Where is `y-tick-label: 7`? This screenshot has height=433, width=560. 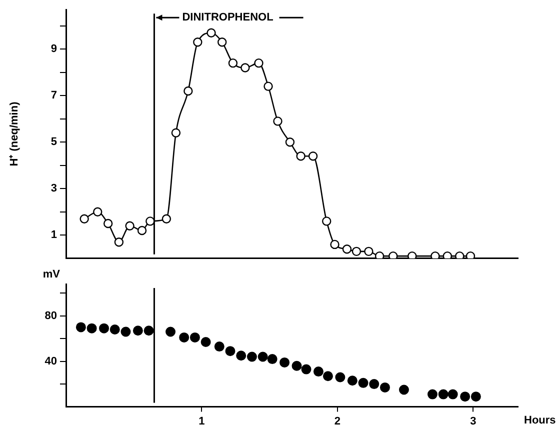 y-tick-label: 7 is located at coordinates (53, 96).